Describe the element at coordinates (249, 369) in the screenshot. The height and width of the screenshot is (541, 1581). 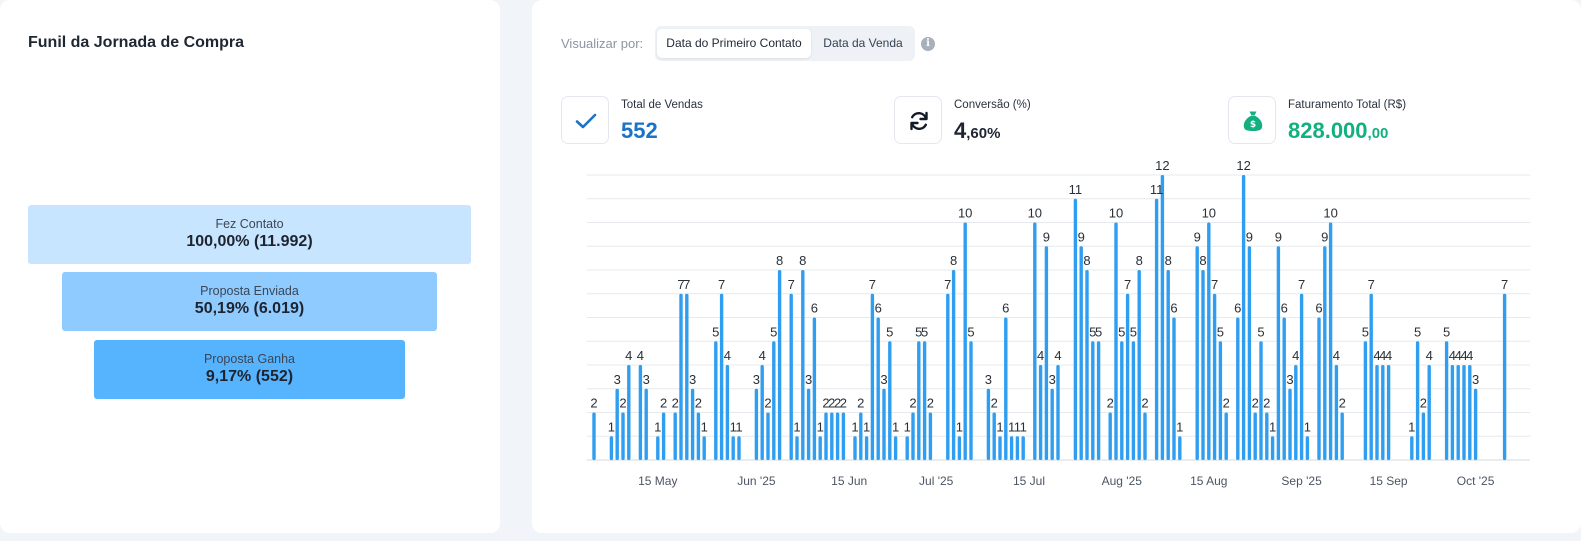
I see `funnel-stage-proposta-ganha: Proposta Ganha 9,17% (552)` at that location.